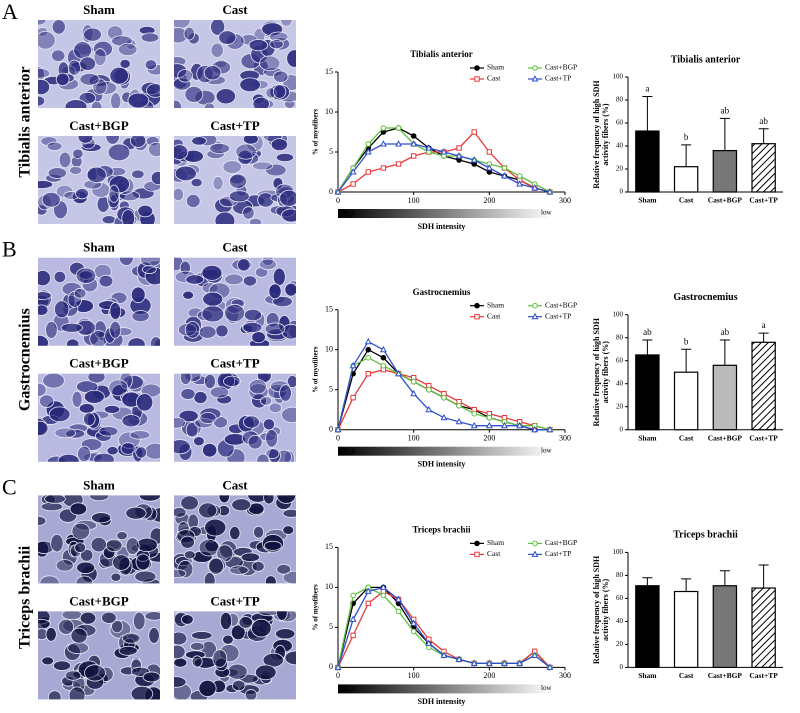  What do you see at coordinates (561, 304) in the screenshot?
I see `legend-label: Cast+BGP` at bounding box center [561, 304].